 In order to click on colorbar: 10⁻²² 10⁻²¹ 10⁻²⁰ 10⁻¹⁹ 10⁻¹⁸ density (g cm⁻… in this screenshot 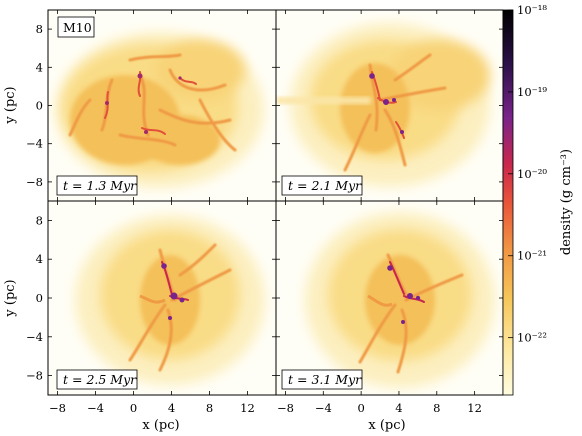, I will do `click(538, 199)`.